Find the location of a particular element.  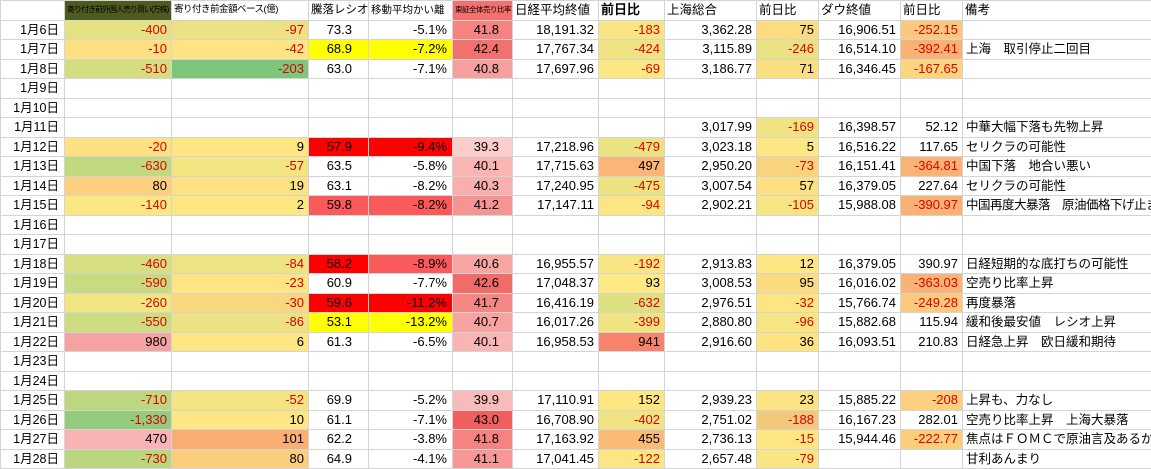

cell-nikkei: 17,147.11 is located at coordinates (556, 206).